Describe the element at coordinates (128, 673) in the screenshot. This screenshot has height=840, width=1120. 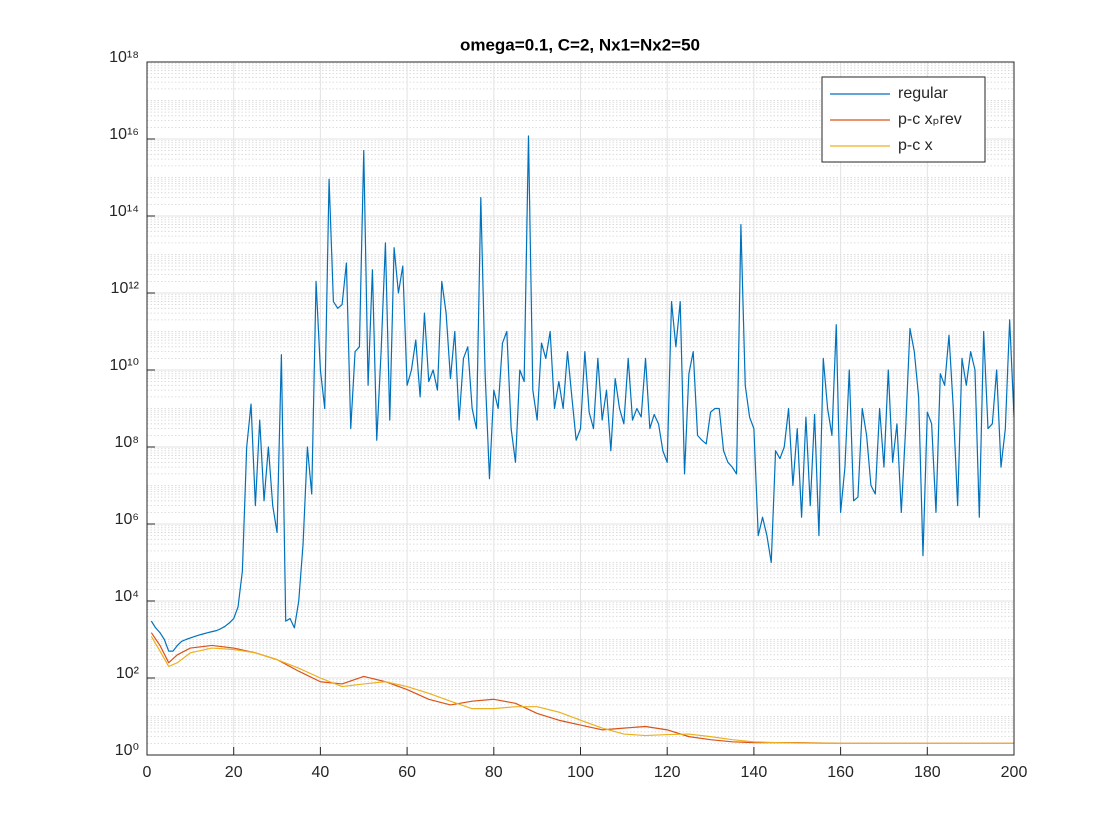
I see `y-tick-label: 10²` at that location.